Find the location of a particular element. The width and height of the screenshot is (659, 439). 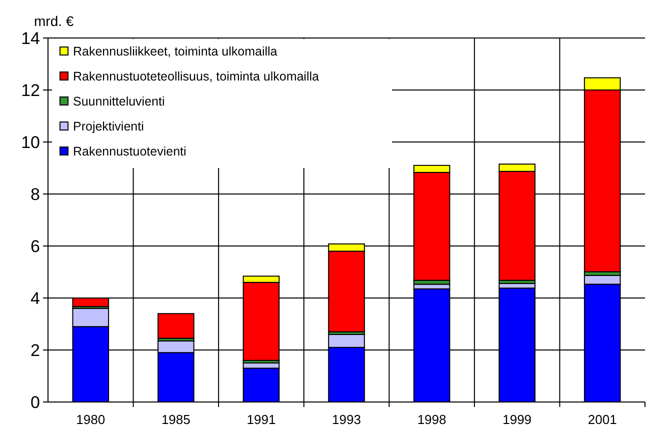

legend-label: Suunnitteluvienti is located at coordinates (119, 101).